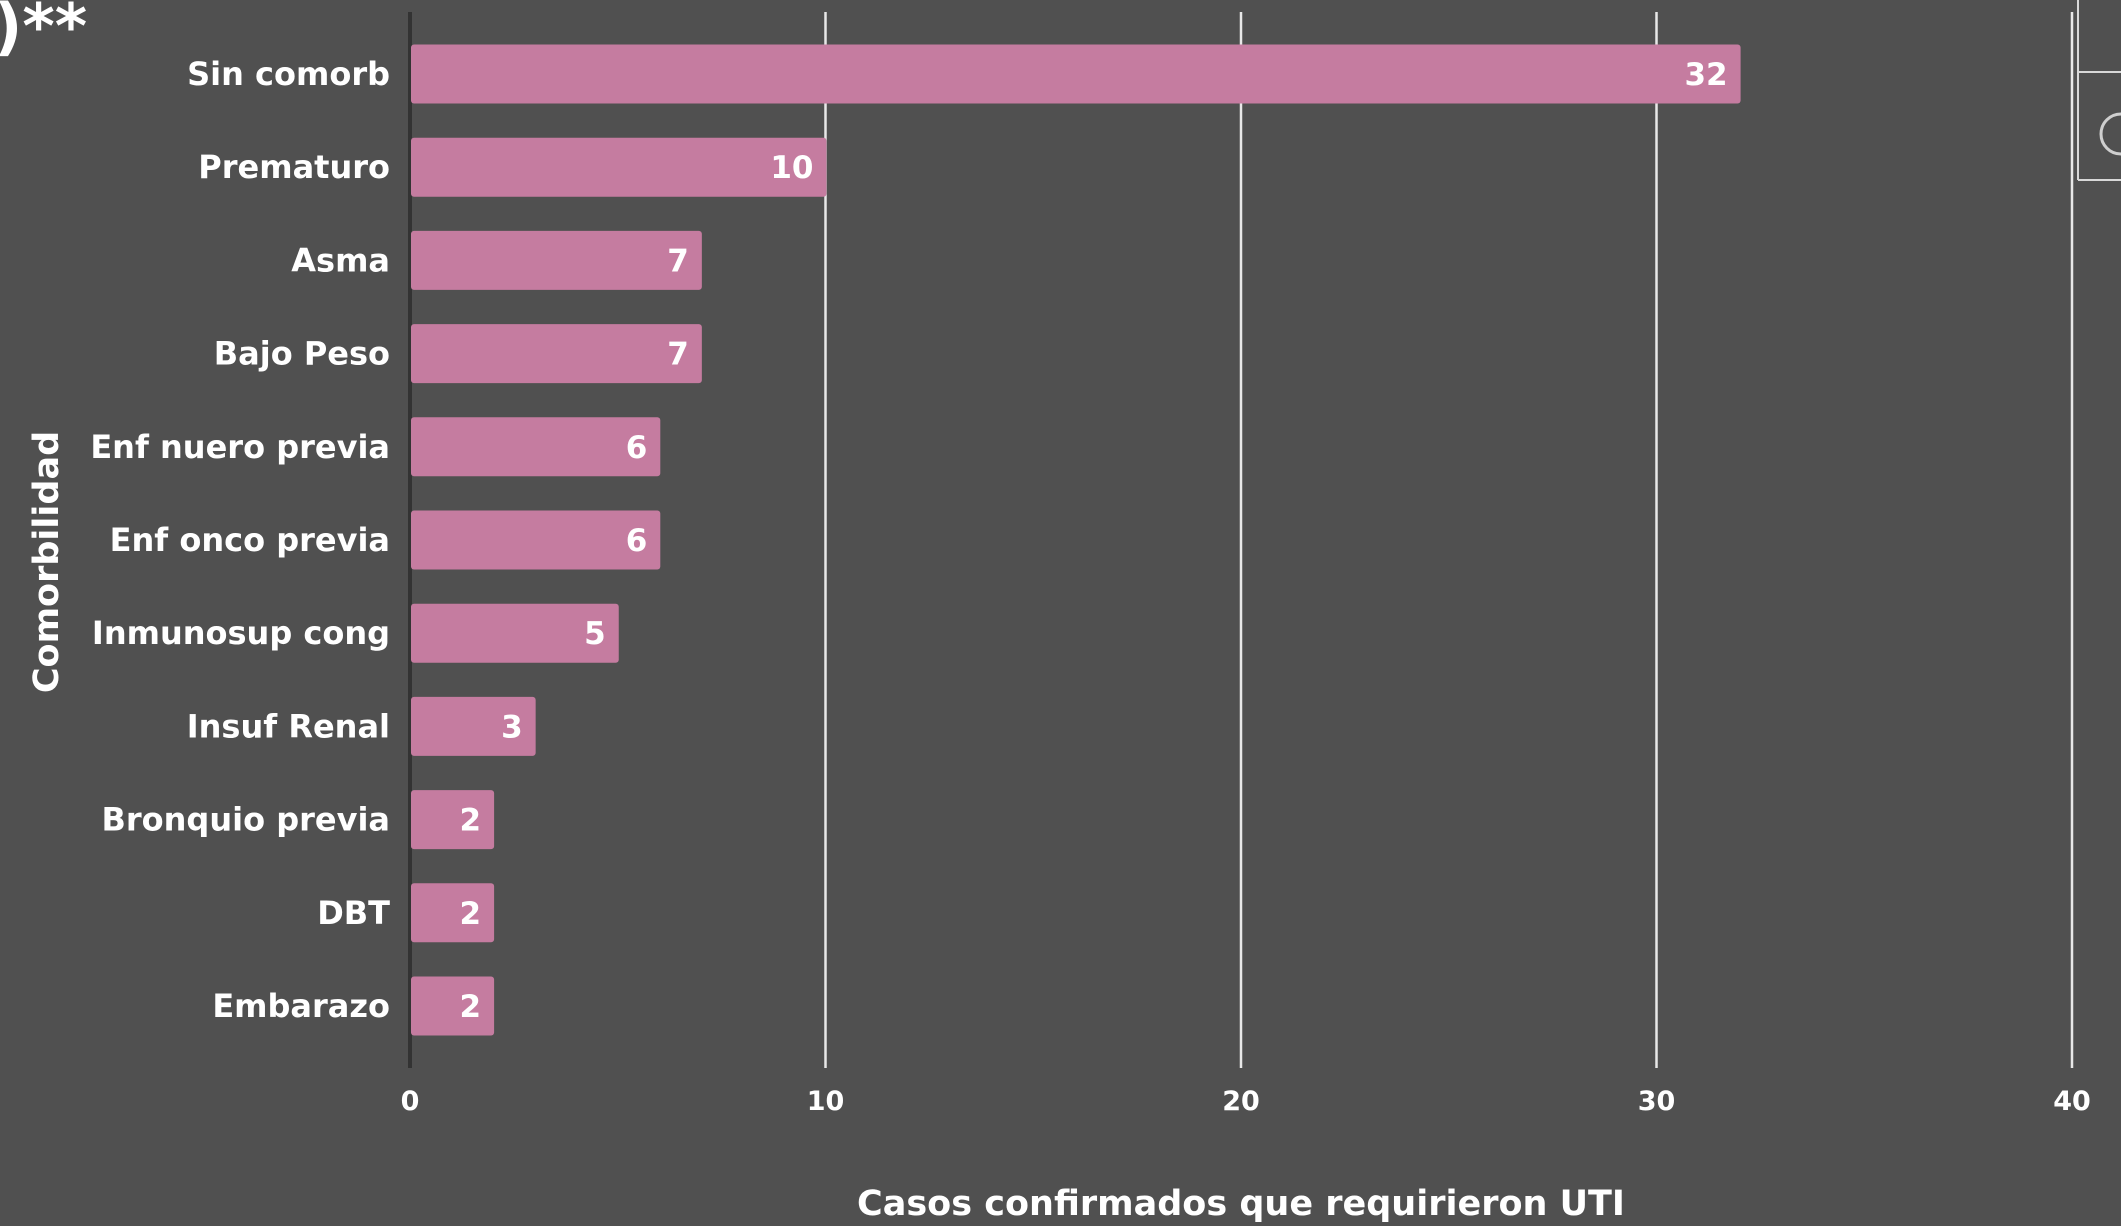 This screenshot has width=2121, height=1226. I want to click on y-axis-title: Comorbilidad, so click(47, 562).